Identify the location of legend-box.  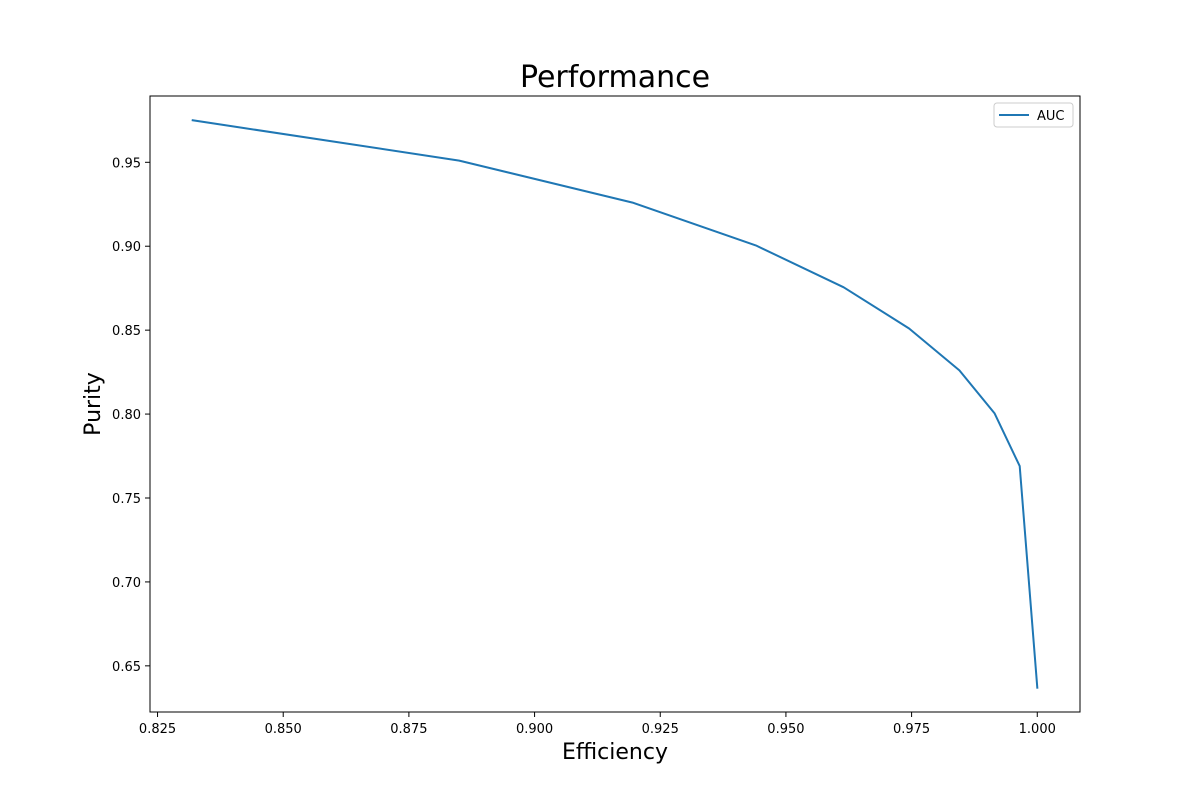
(1033, 115).